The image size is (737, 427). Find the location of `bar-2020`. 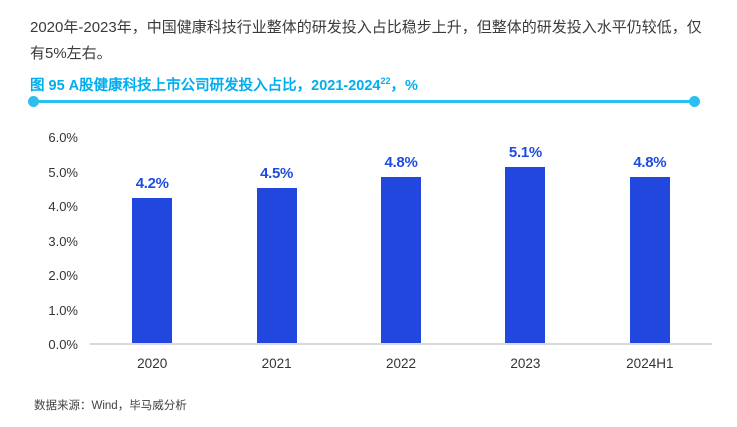

bar-2020 is located at coordinates (152, 270).